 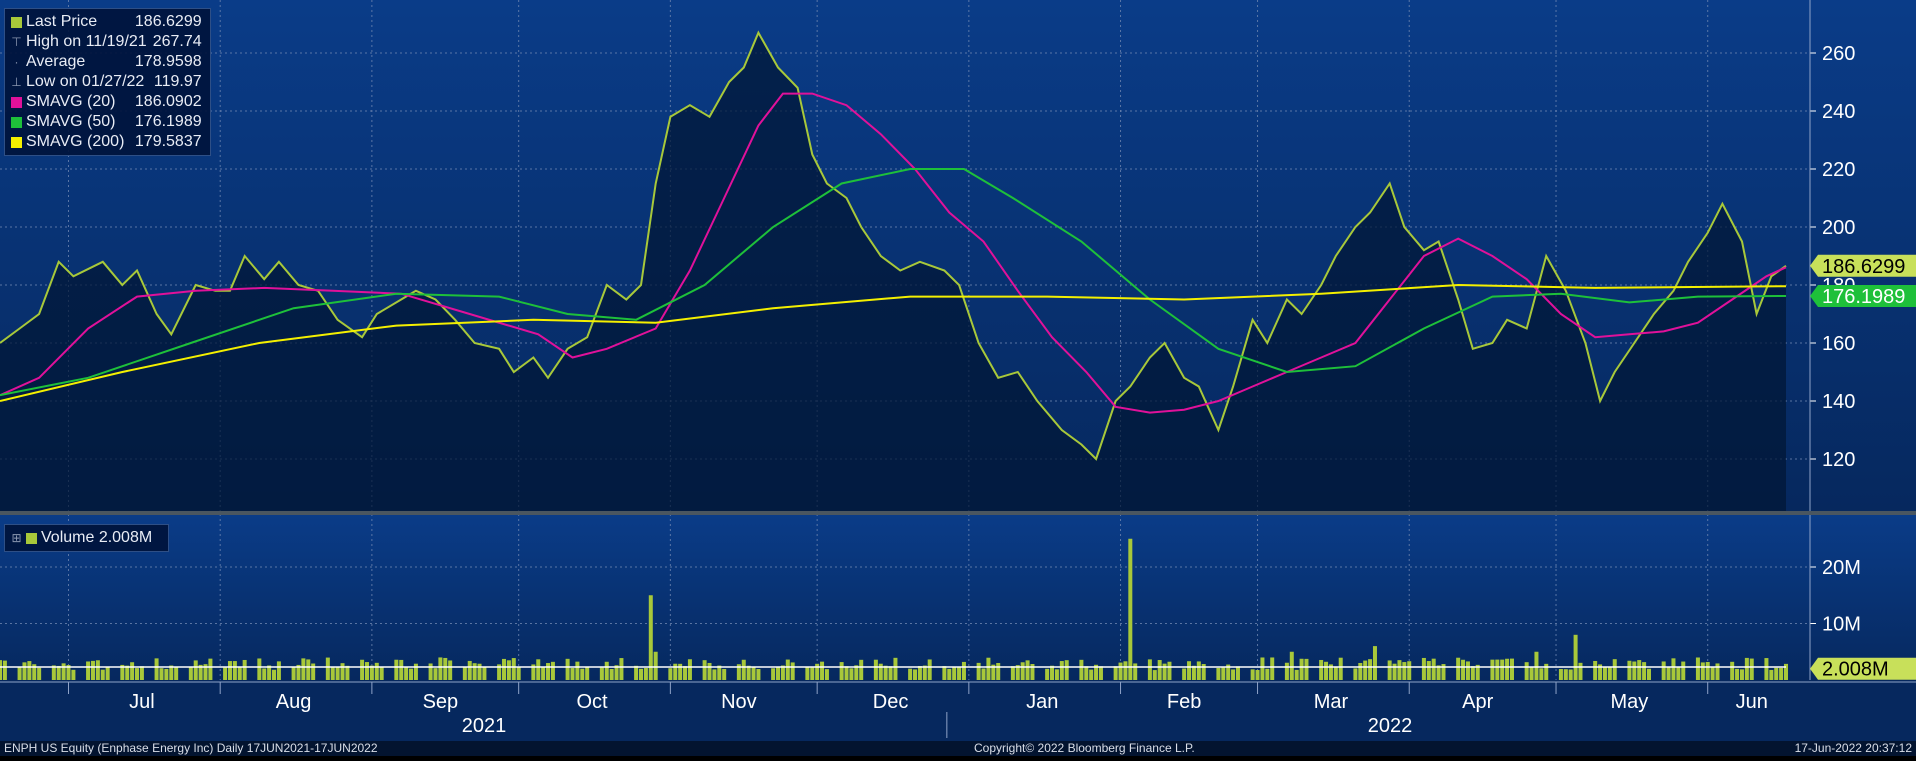 What do you see at coordinates (71, 101) in the screenshot?
I see `legend-label: SMAVG (20)` at bounding box center [71, 101].